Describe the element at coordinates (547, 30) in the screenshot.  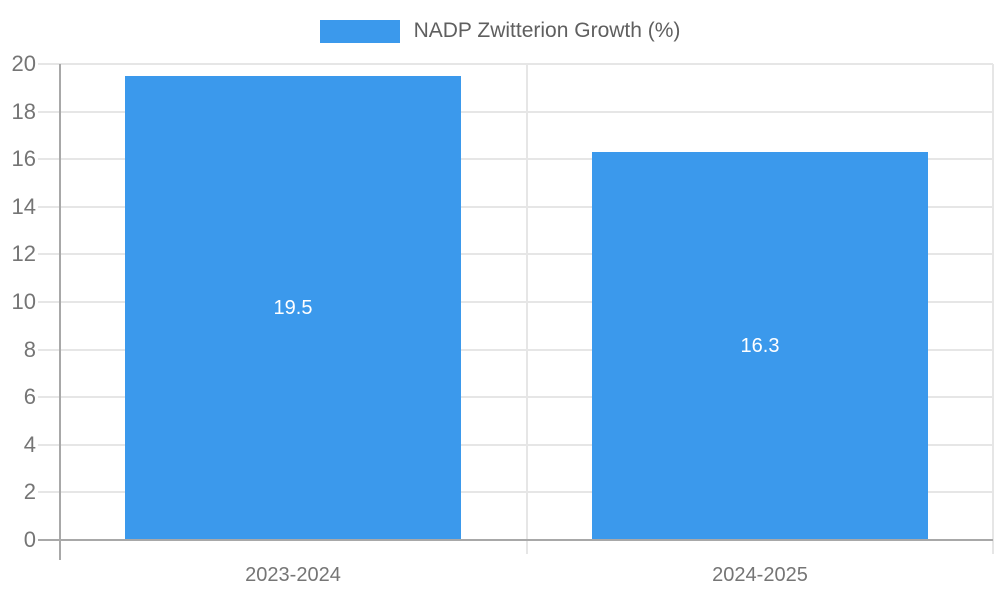
I see `legend-label: NADP Zwitterion Growth (%)` at that location.